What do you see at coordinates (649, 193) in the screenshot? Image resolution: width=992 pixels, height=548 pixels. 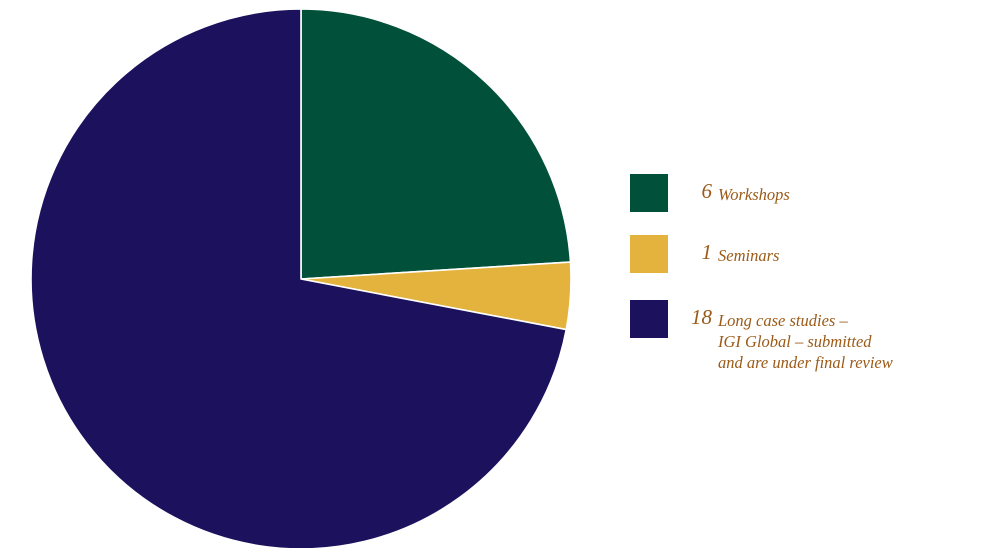 I see `legend-swatch-workshops` at bounding box center [649, 193].